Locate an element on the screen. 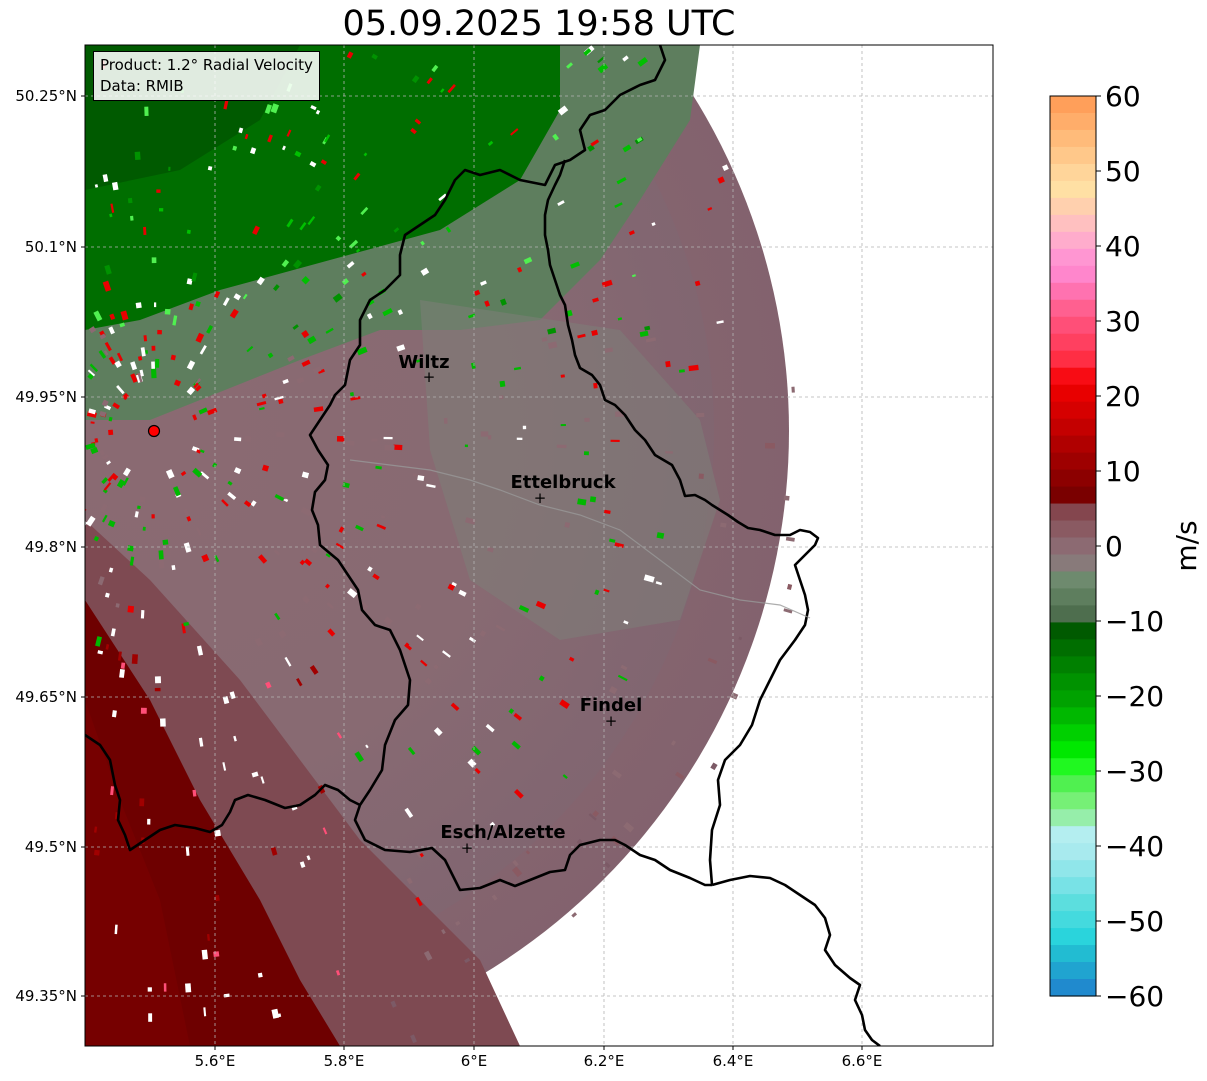  colorbar-tick-label: 40 is located at coordinates (1123, 246).